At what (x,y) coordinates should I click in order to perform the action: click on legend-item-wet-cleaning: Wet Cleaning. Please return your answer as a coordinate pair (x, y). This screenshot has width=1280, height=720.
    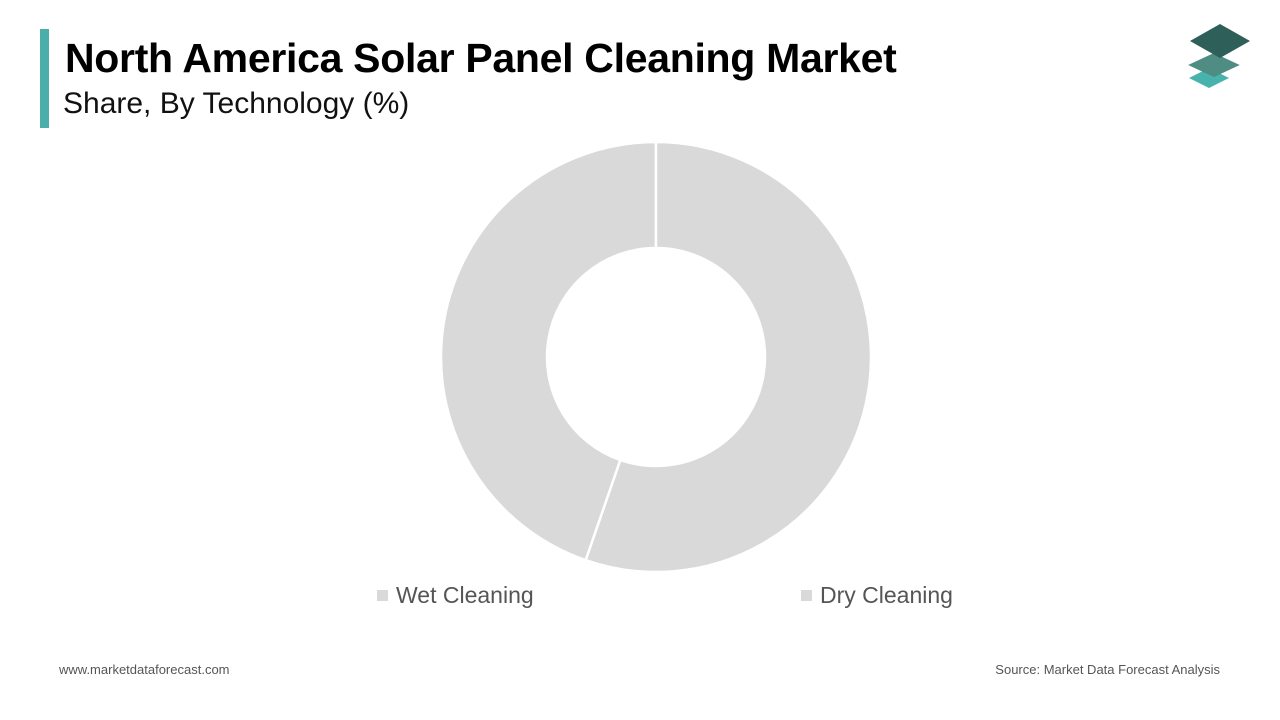
    Looking at the image, I should click on (455, 595).